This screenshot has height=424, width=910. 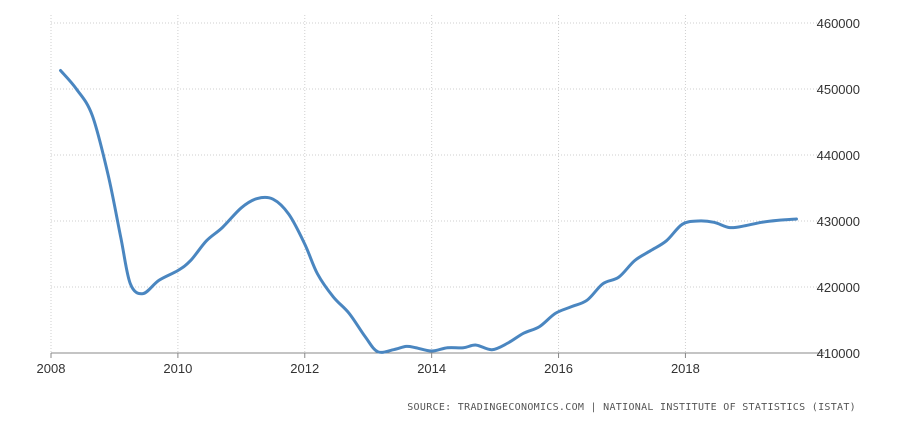 What do you see at coordinates (838, 23) in the screenshot?
I see `y-tick-label: 460000` at bounding box center [838, 23].